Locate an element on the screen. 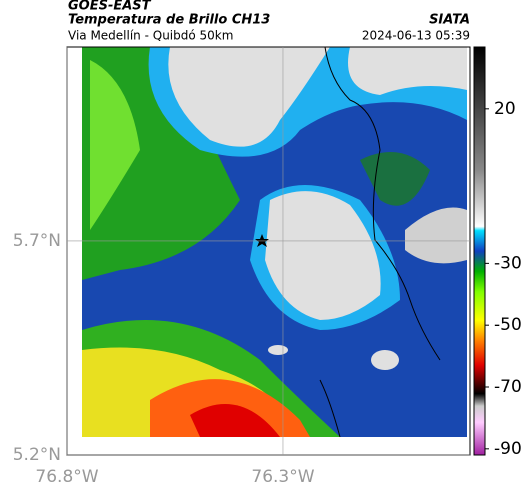 This screenshot has width=526, height=495. lon-tick-label: 76.3°W is located at coordinates (282, 477).